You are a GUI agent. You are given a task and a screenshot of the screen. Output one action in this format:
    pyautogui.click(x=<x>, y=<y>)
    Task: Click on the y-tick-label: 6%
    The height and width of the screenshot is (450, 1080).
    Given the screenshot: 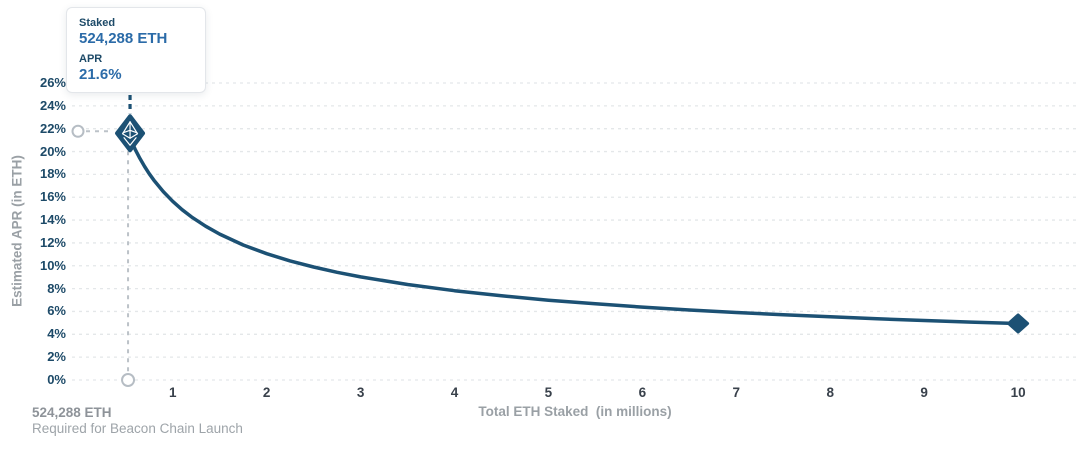 What is the action you would take?
    pyautogui.click(x=56, y=311)
    